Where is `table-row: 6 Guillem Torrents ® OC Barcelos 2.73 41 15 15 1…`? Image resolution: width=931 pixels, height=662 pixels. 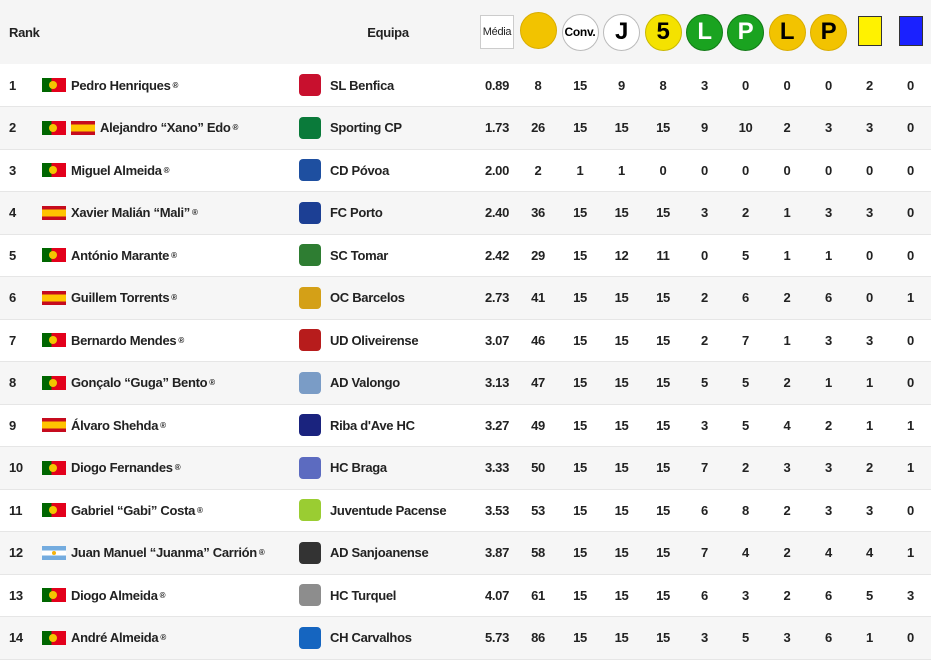
table-row: 6 Guillem Torrents ® OC Barcelos 2.73 41 15 15 1… is located at coordinates (465, 298).